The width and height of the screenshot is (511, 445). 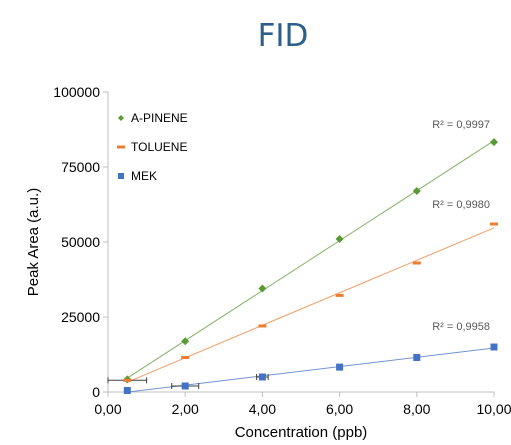 I want to click on a-pinene-legend-label: A-PINENE, so click(x=159, y=118).